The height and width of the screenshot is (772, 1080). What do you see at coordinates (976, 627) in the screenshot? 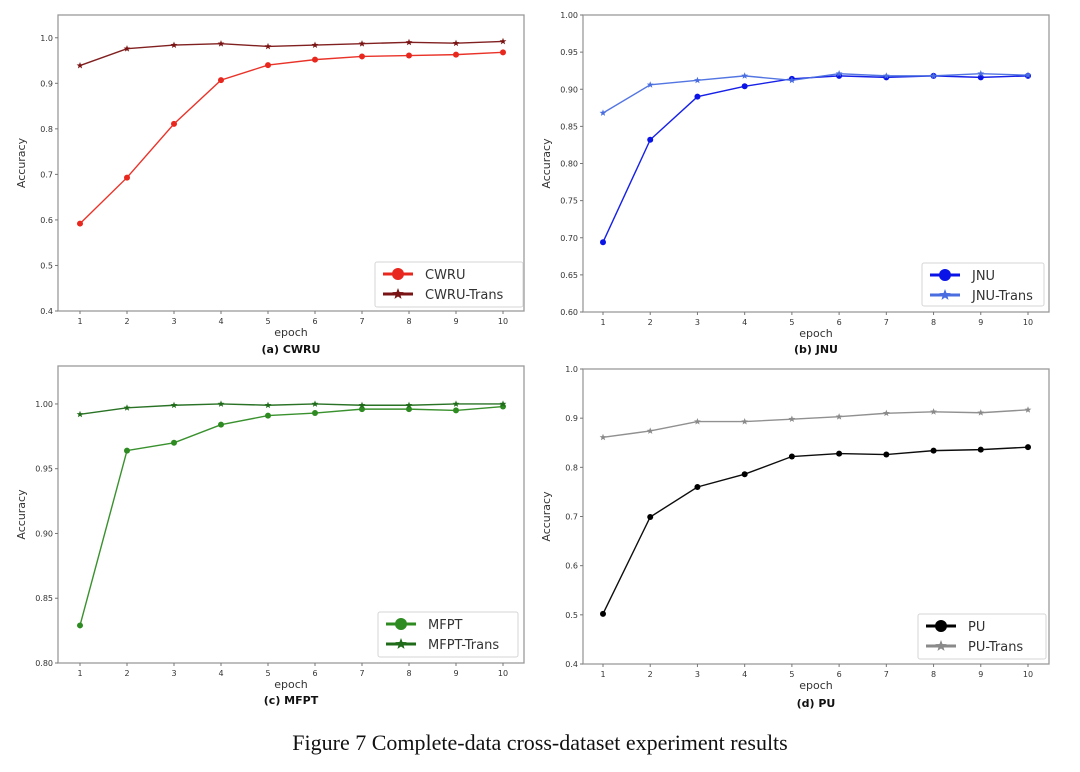
I see `legend-label: PU` at bounding box center [976, 627].